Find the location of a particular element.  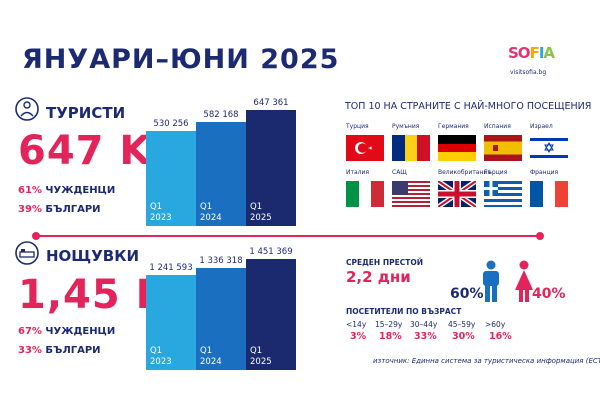

usa-flag is located at coordinates (411, 194).